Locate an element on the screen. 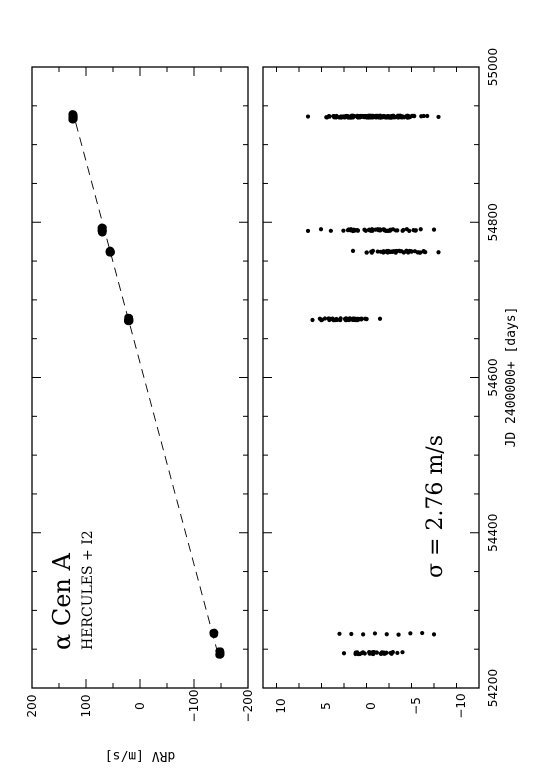  upper-annotation: α Cen A HERCULES + I2 is located at coordinates (72, 590).